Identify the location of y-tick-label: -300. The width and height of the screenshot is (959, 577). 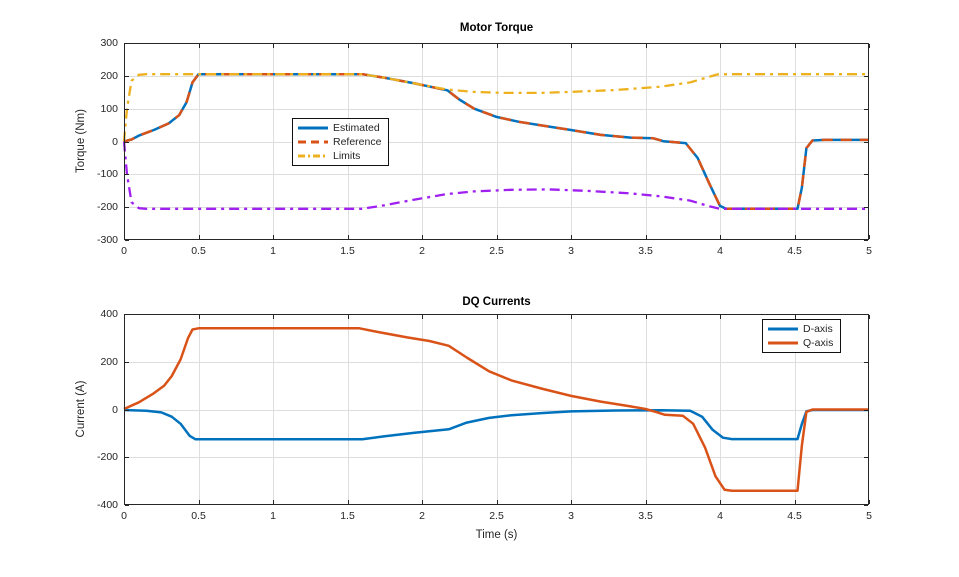
(107, 240).